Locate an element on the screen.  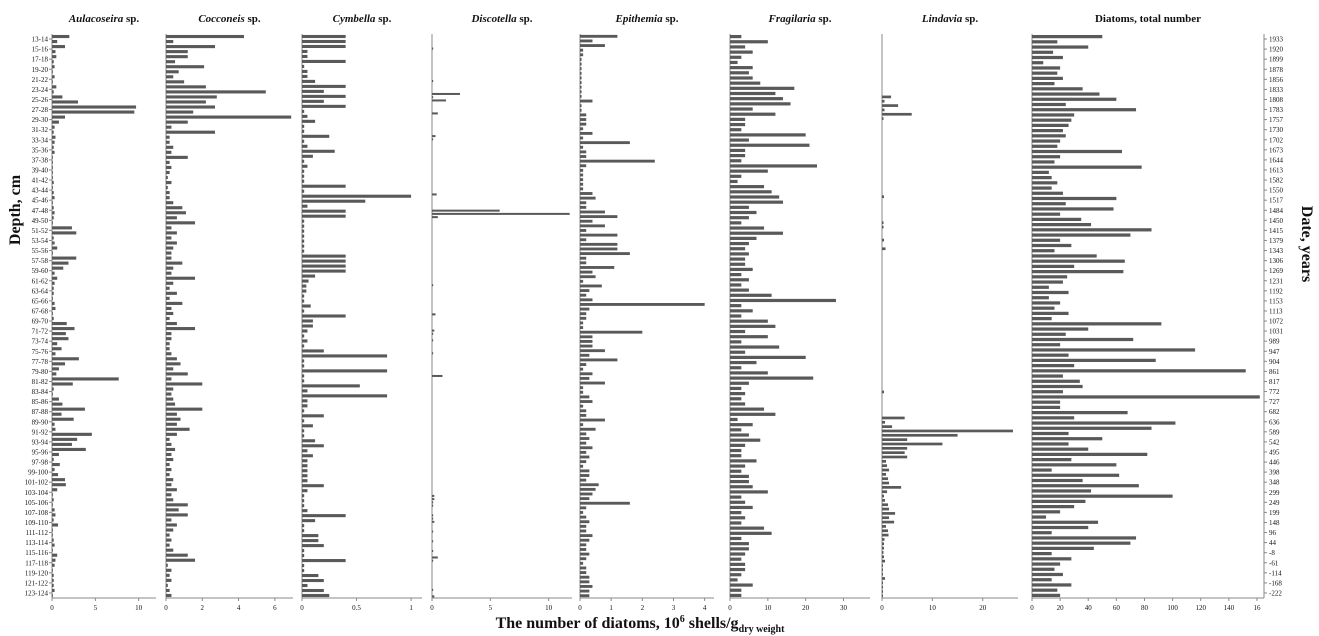
panel-6: Fragilaria sp. 0 10 20 30 is located at coordinates (799, 312).